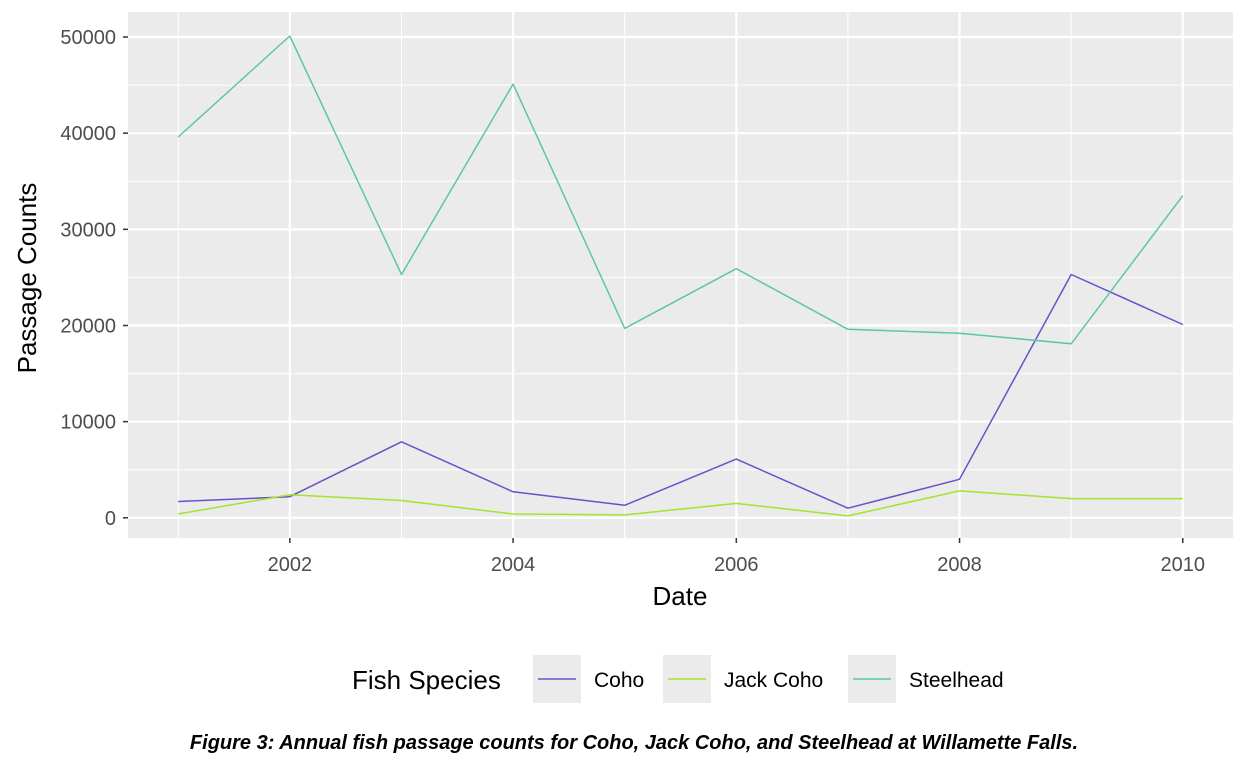  I want to click on x-tick-label: 2008, so click(959, 565).